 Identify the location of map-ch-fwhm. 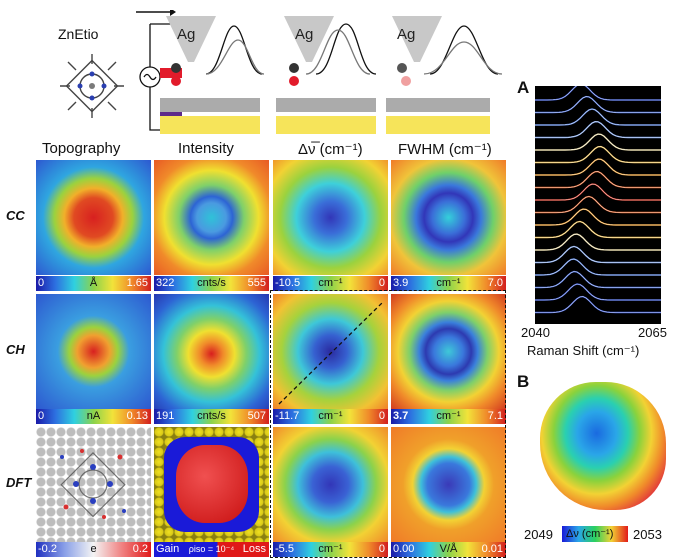
(448, 351).